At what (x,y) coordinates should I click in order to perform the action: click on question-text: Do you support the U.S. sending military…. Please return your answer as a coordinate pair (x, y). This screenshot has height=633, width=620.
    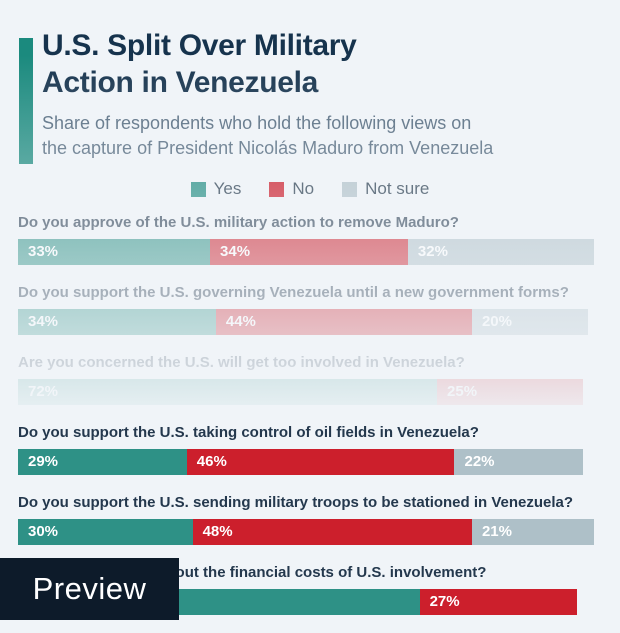
    Looking at the image, I should click on (296, 502).